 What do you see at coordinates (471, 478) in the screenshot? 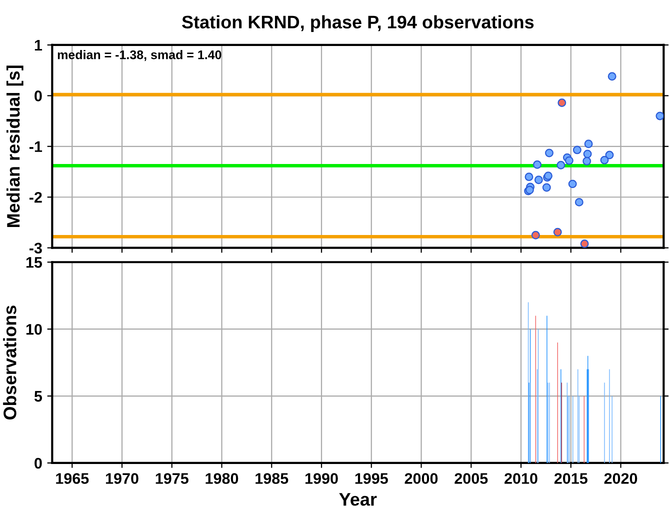
I see `x-tick-label: 2005` at bounding box center [471, 478].